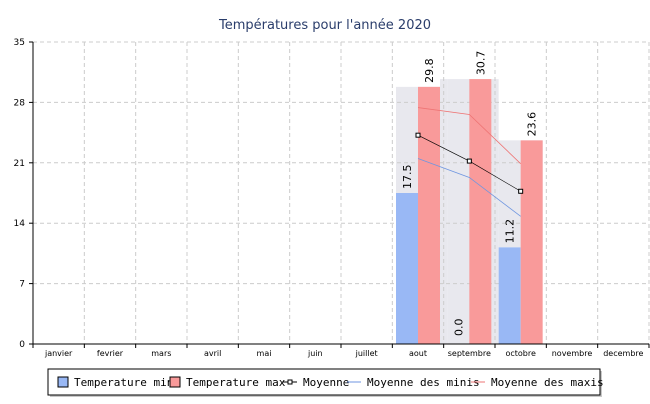 Image resolution: width=650 pixels, height=404 pixels. What do you see at coordinates (418, 353) in the screenshot?
I see `x-tick-label: aout` at bounding box center [418, 353].